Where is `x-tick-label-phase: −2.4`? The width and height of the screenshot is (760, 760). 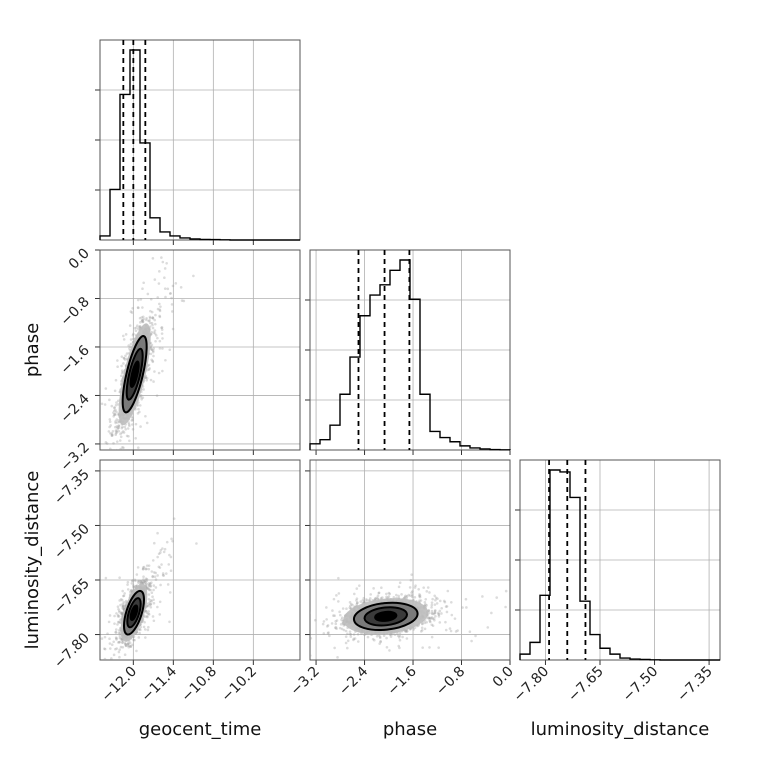
x-tick-label-phase: −2.4 is located at coordinates (353, 680).